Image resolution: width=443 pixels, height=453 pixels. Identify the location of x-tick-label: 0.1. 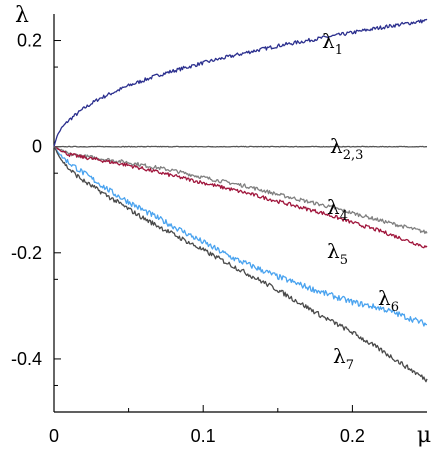
(203, 436).